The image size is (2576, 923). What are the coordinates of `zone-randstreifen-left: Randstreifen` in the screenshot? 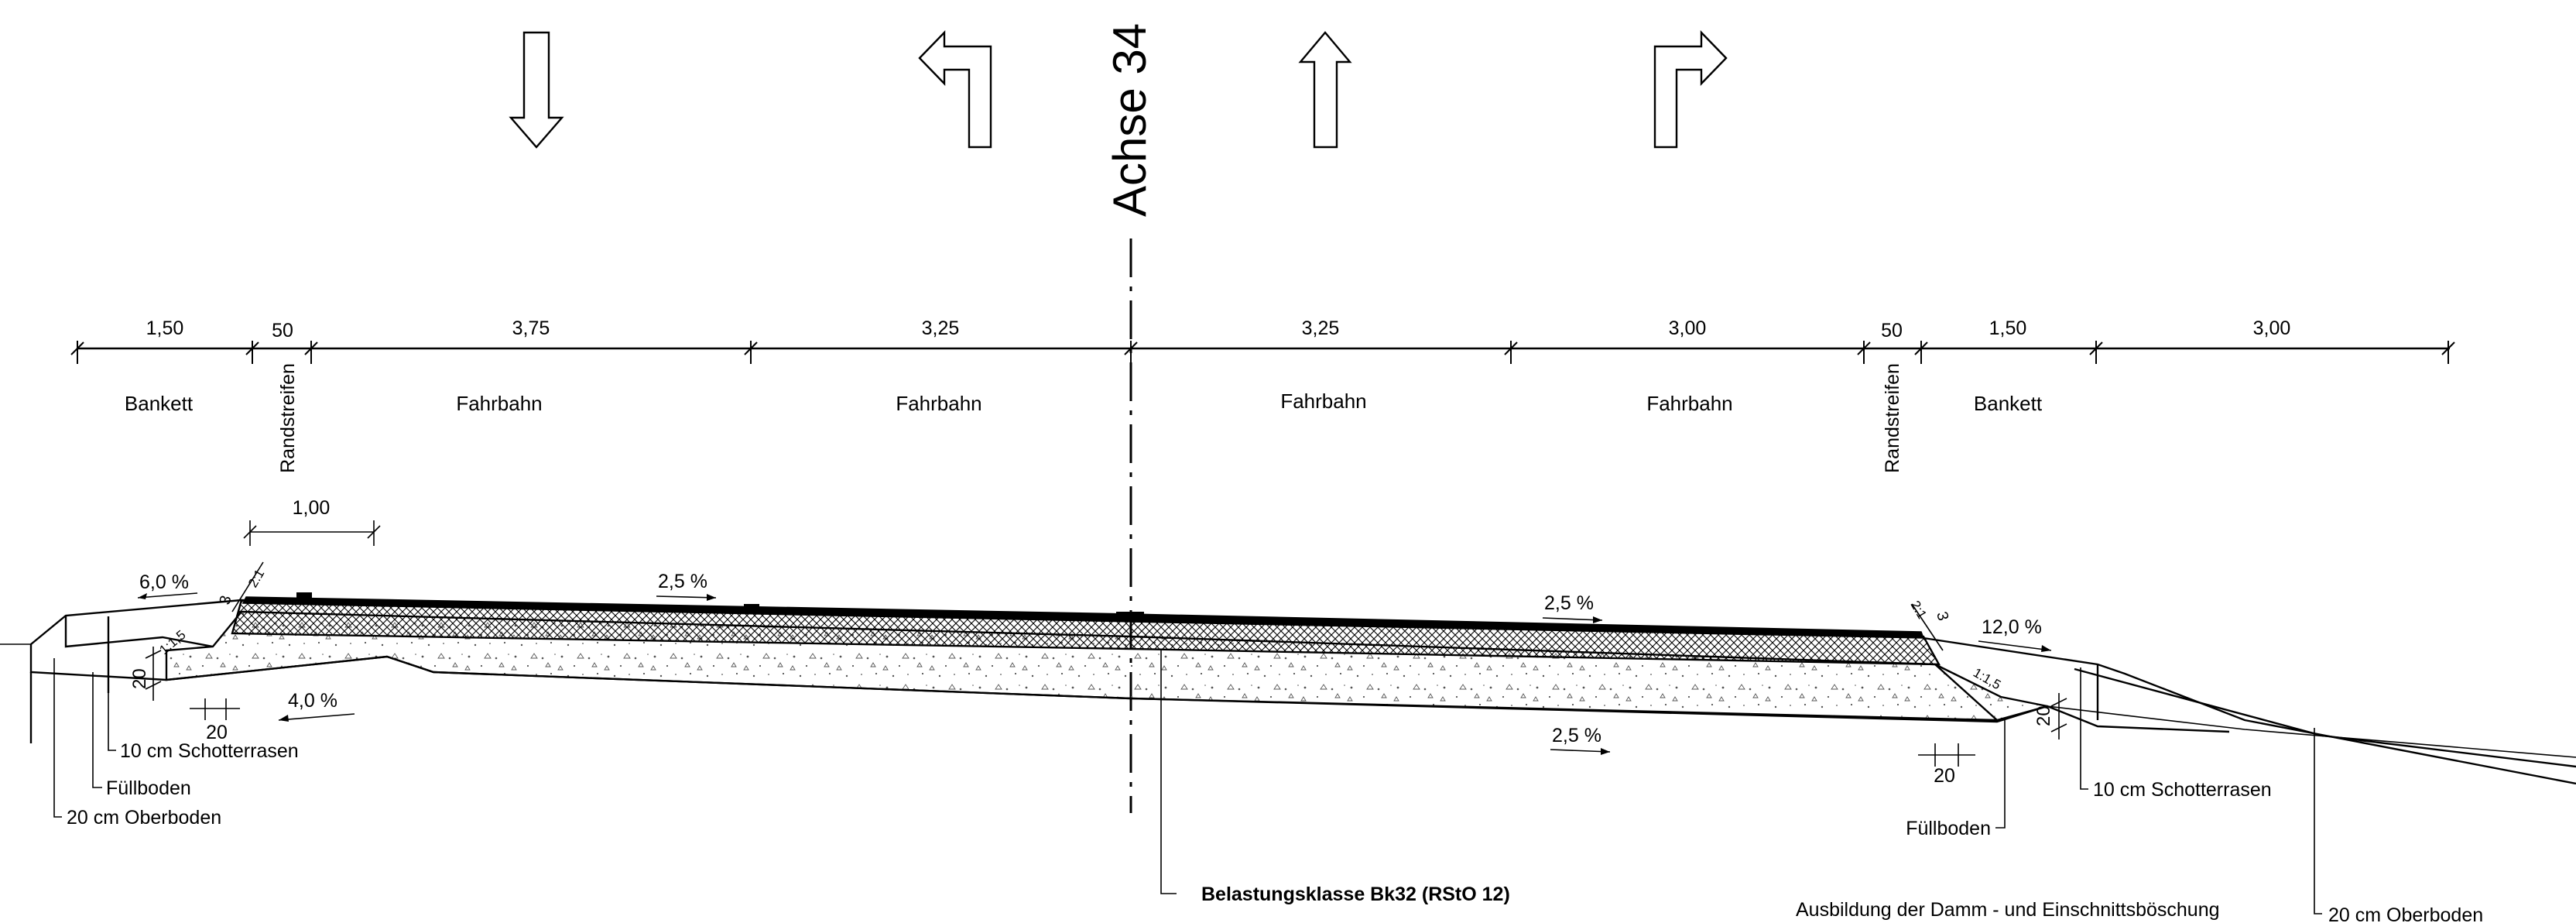 It's located at (288, 418).